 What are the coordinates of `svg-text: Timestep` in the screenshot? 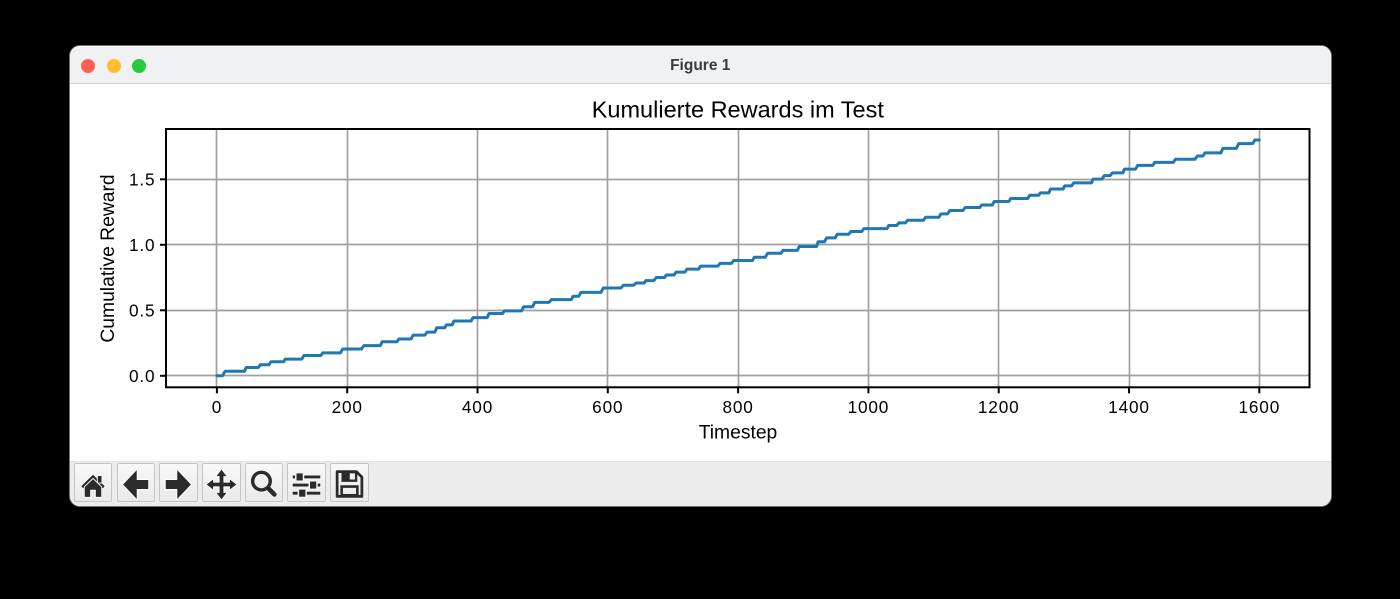 It's located at (738, 432).